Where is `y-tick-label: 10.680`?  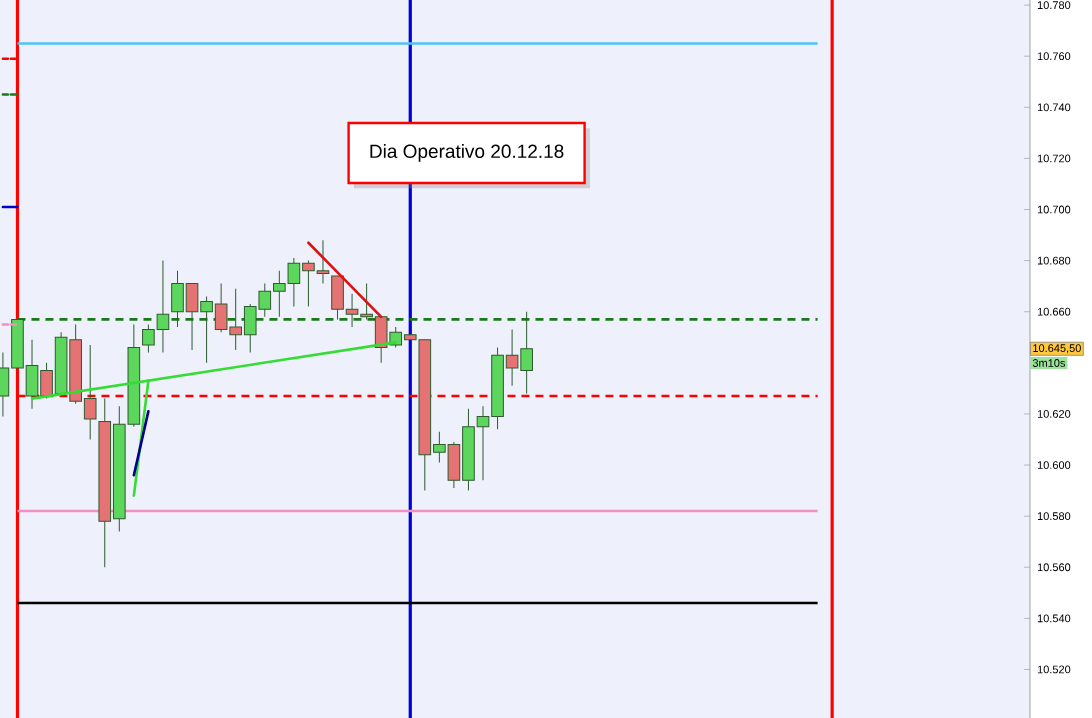 y-tick-label: 10.680 is located at coordinates (1054, 260).